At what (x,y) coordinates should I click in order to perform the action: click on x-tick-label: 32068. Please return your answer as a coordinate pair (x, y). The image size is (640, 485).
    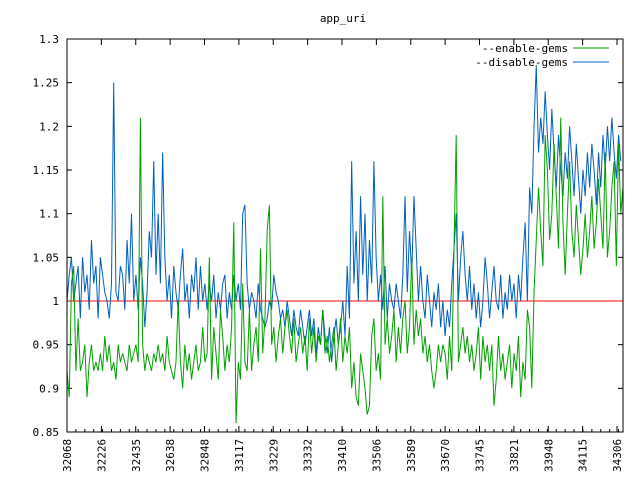
    Looking at the image, I should click on (67, 455).